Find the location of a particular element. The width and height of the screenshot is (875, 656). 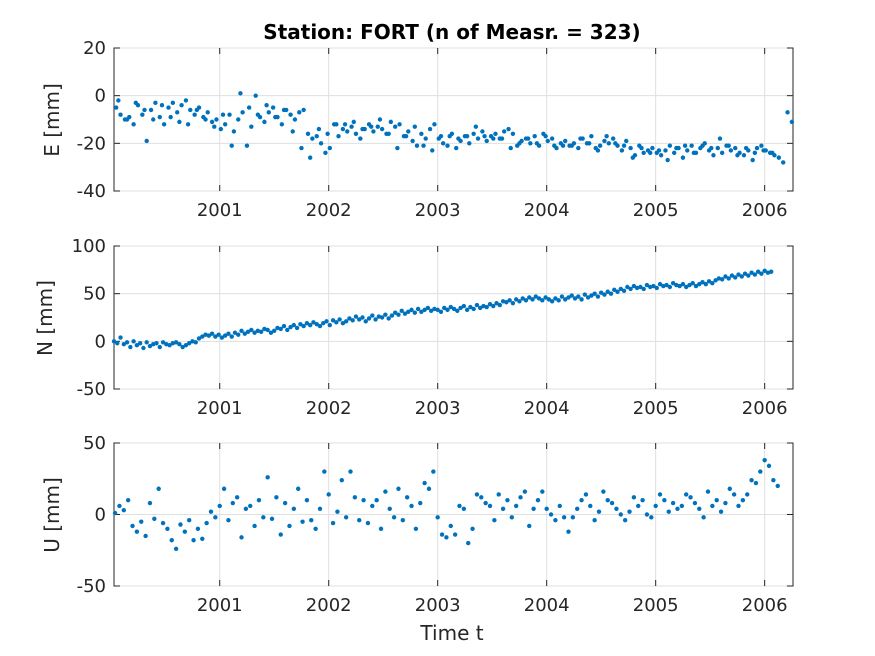

x-tick-label: 2002 is located at coordinates (329, 210).